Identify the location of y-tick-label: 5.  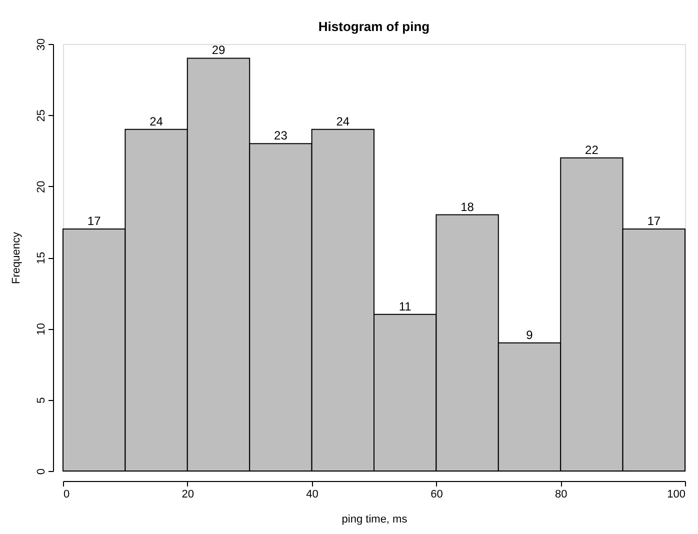
(42, 400).